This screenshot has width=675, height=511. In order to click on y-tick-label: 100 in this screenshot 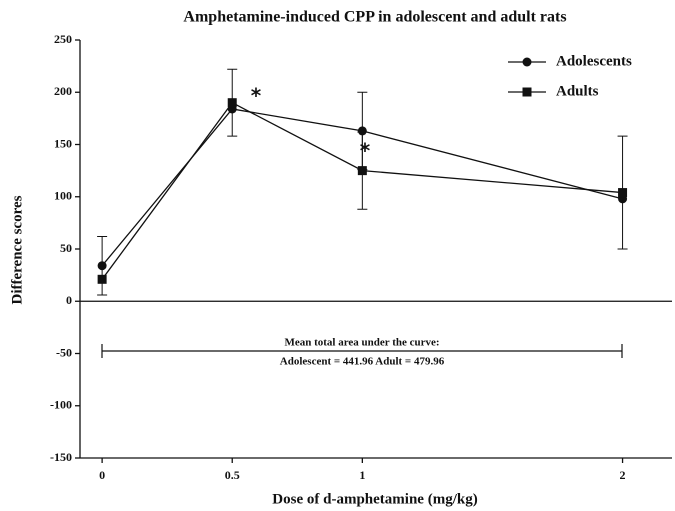, I will do `click(63, 196)`.